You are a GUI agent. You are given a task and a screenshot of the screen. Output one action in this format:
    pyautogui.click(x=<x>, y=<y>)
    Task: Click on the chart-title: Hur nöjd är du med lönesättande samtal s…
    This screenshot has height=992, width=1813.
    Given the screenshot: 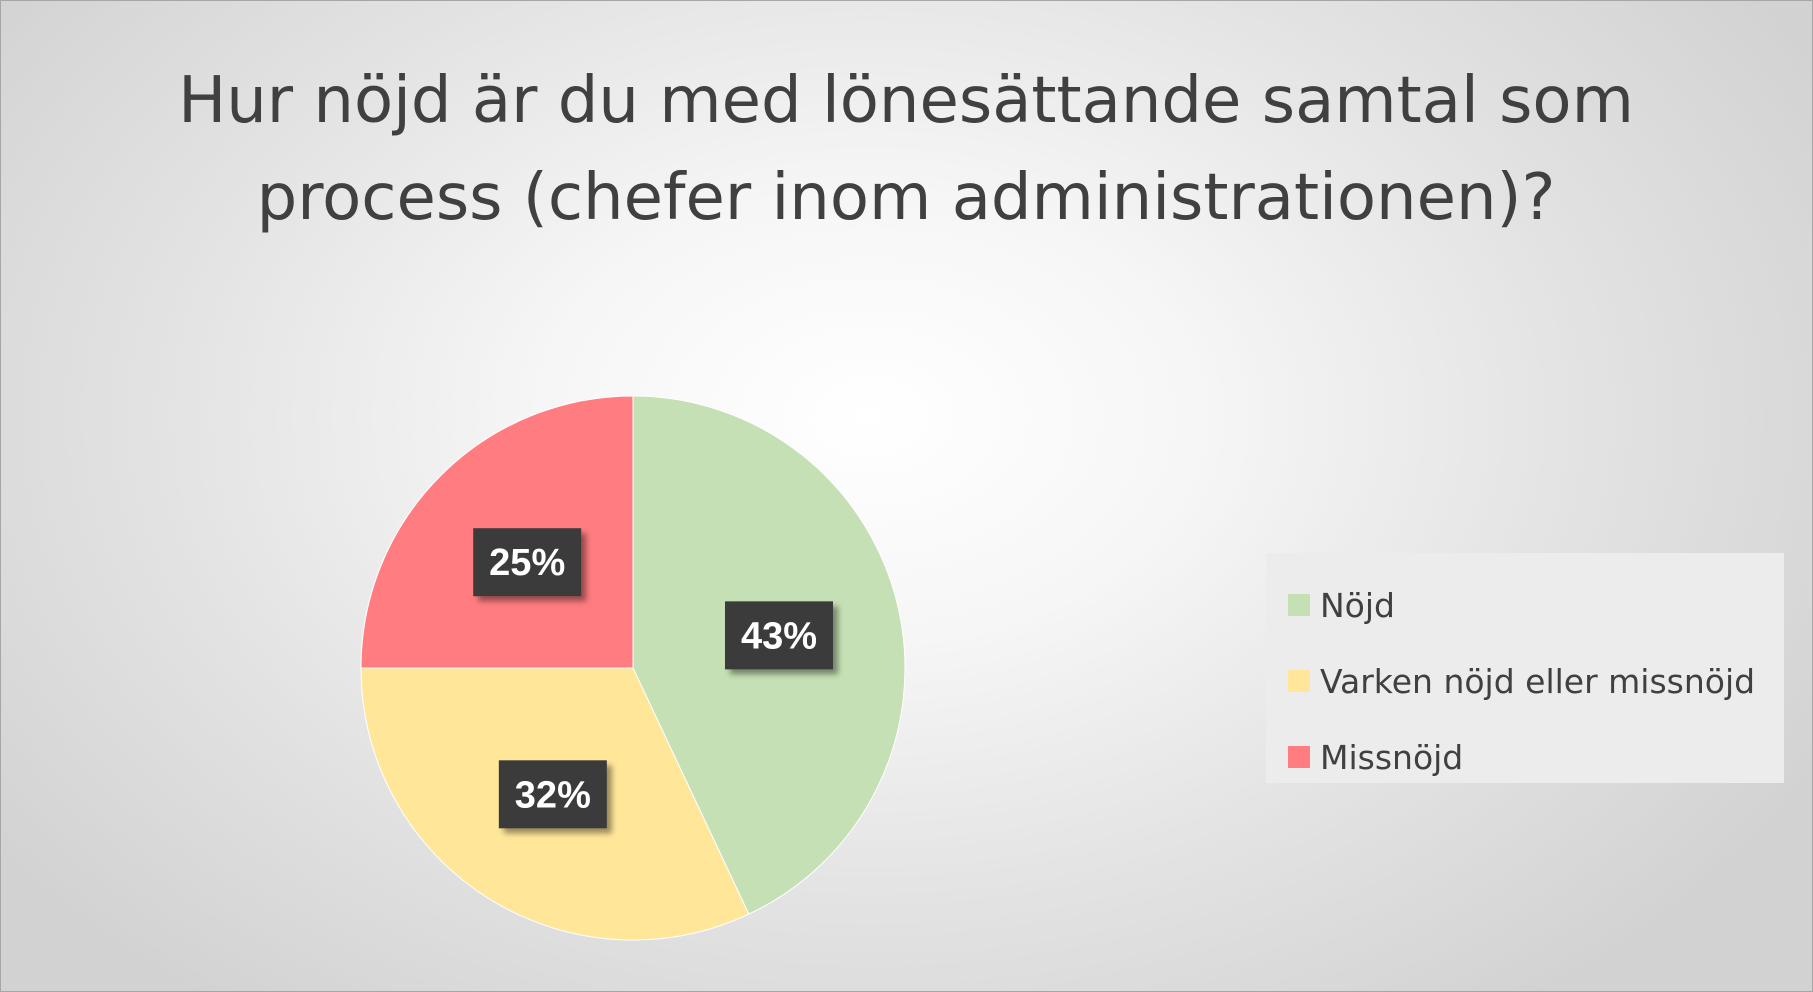 What is the action you would take?
    pyautogui.click(x=906, y=149)
    